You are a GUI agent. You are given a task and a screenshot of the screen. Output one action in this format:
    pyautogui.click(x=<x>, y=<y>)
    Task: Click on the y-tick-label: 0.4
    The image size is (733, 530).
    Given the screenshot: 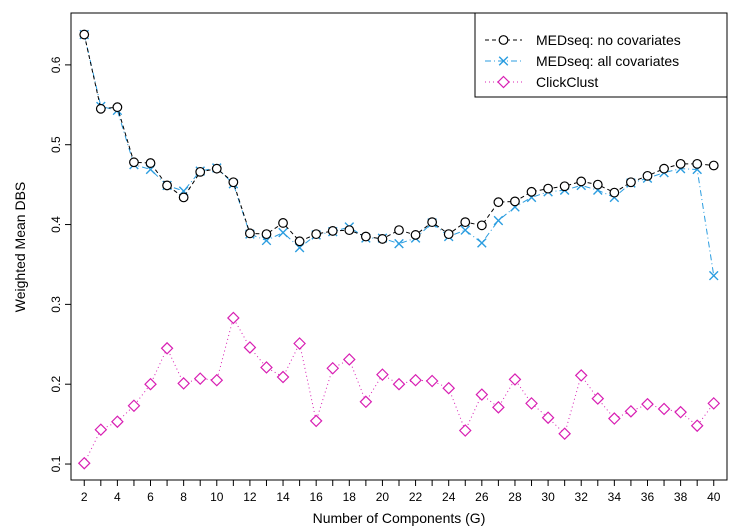 What is the action you would take?
    pyautogui.click(x=56, y=224)
    